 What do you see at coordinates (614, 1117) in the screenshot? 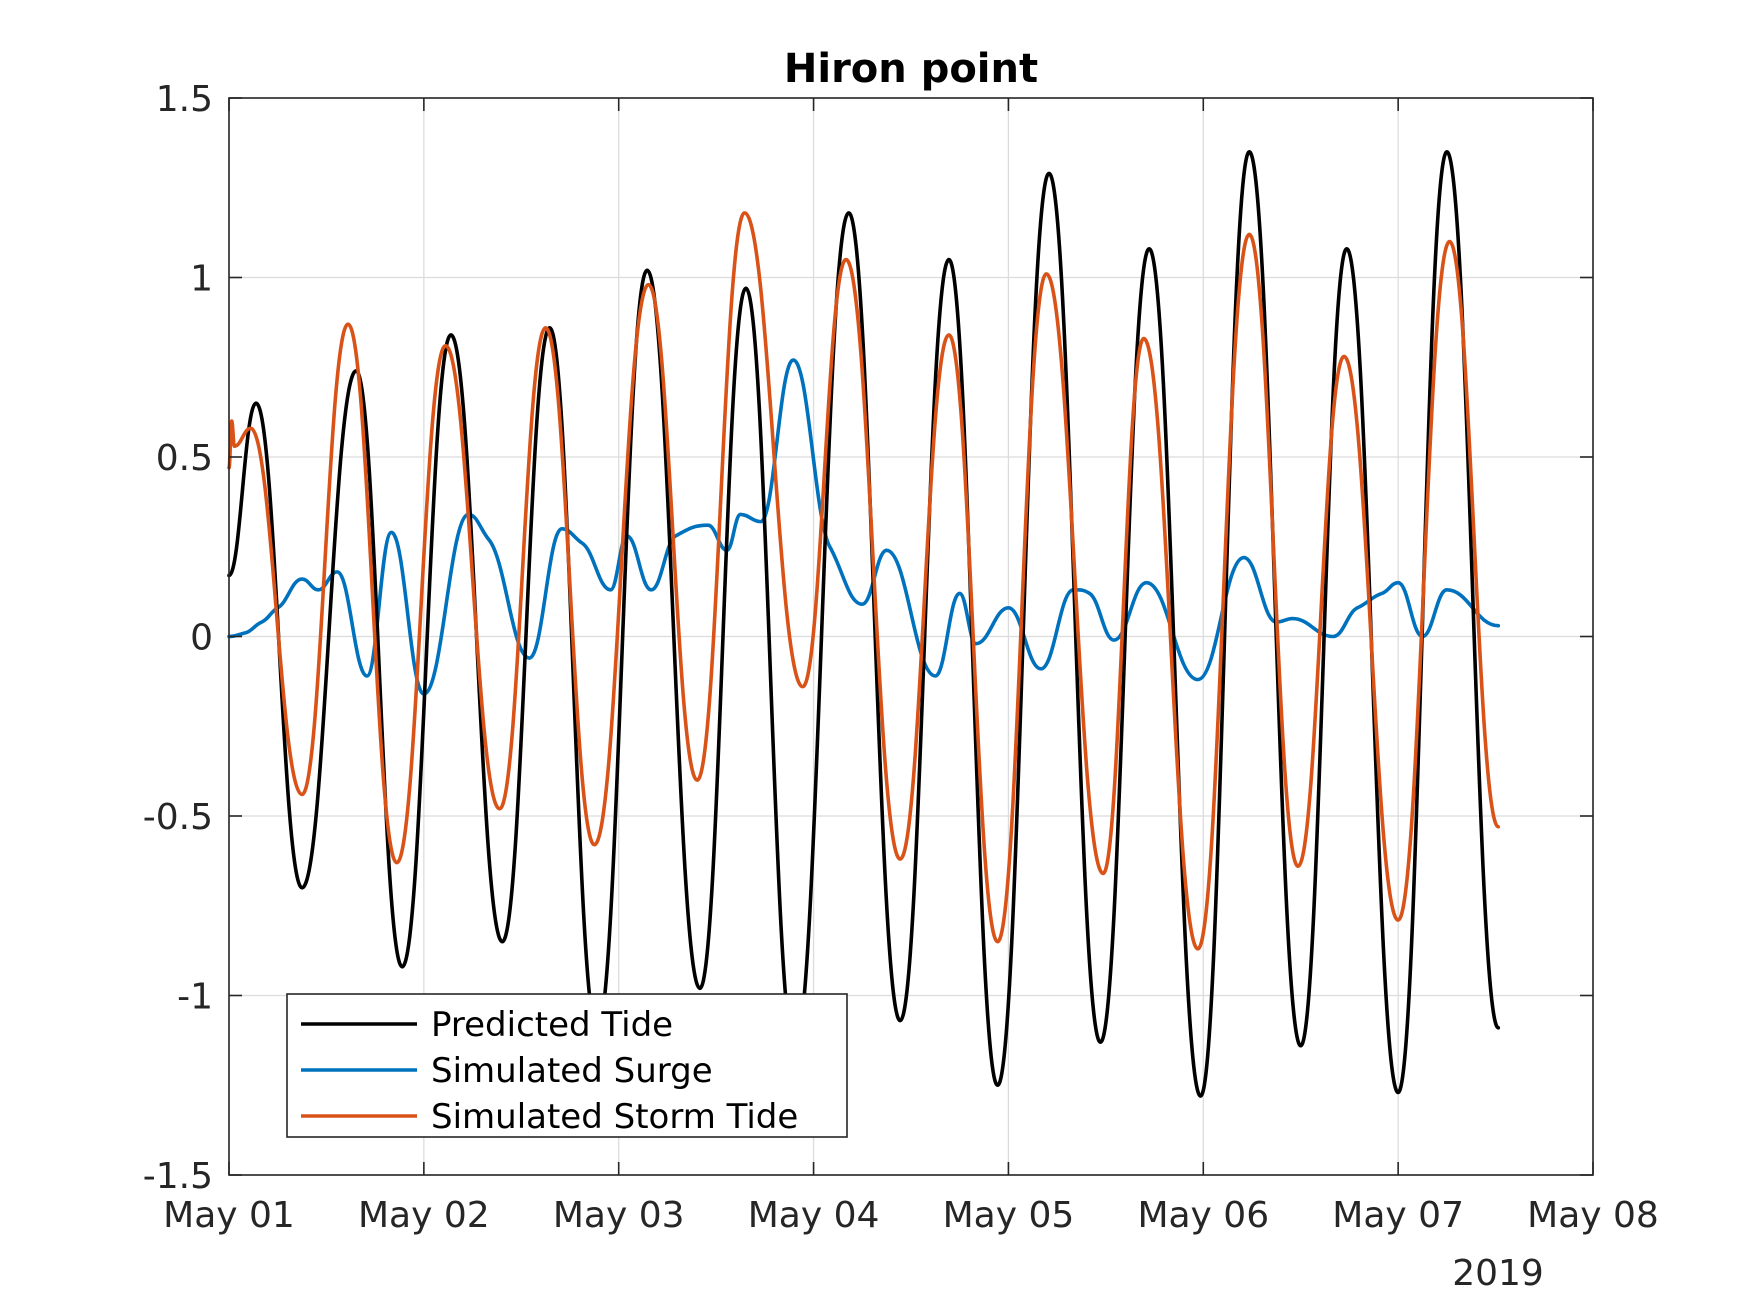
I see `legend-label: Simulated Storm Tide` at bounding box center [614, 1117].